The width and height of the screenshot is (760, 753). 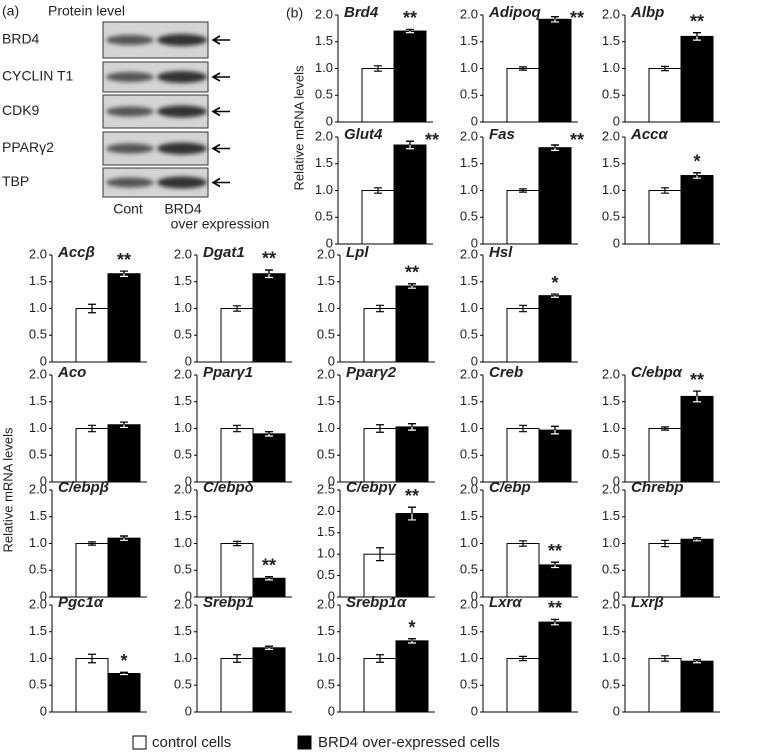 What do you see at coordinates (21, 110) in the screenshot?
I see `row-label: CDK9` at bounding box center [21, 110].